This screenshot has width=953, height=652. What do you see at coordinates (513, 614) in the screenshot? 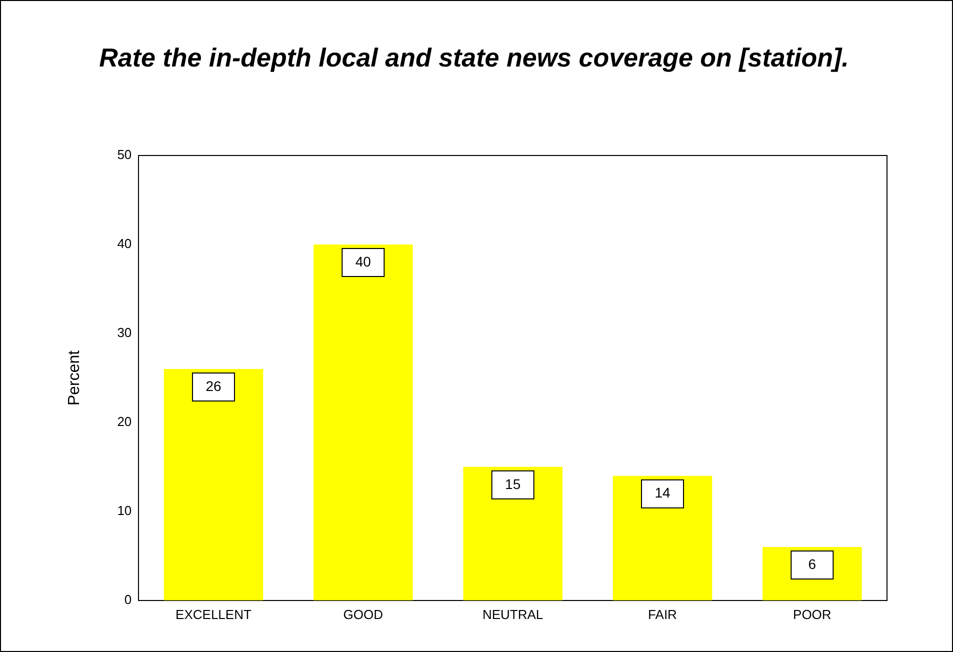
I see `x-tick-label: NEUTRAL` at bounding box center [513, 614].